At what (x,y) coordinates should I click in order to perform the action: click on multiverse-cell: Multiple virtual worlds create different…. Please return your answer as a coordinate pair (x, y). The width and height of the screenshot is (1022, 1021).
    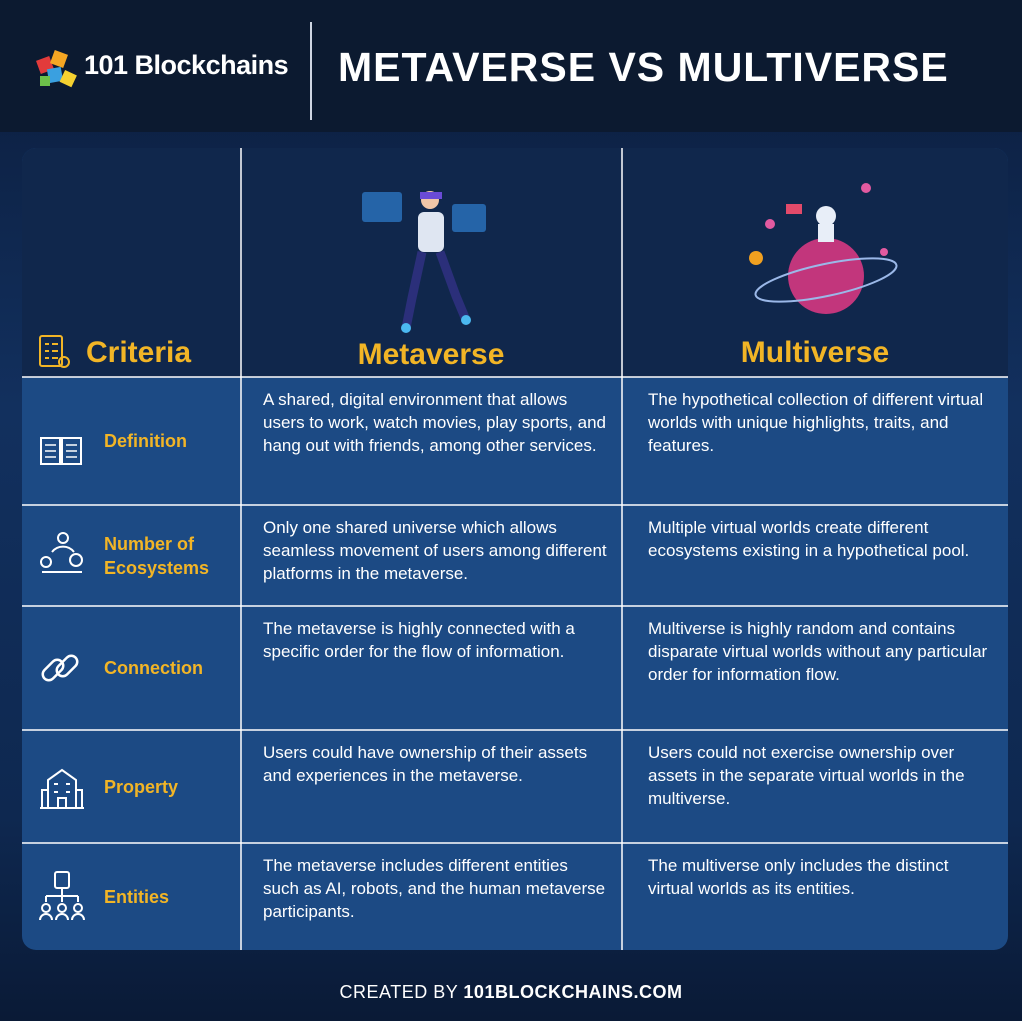
    Looking at the image, I should click on (809, 539).